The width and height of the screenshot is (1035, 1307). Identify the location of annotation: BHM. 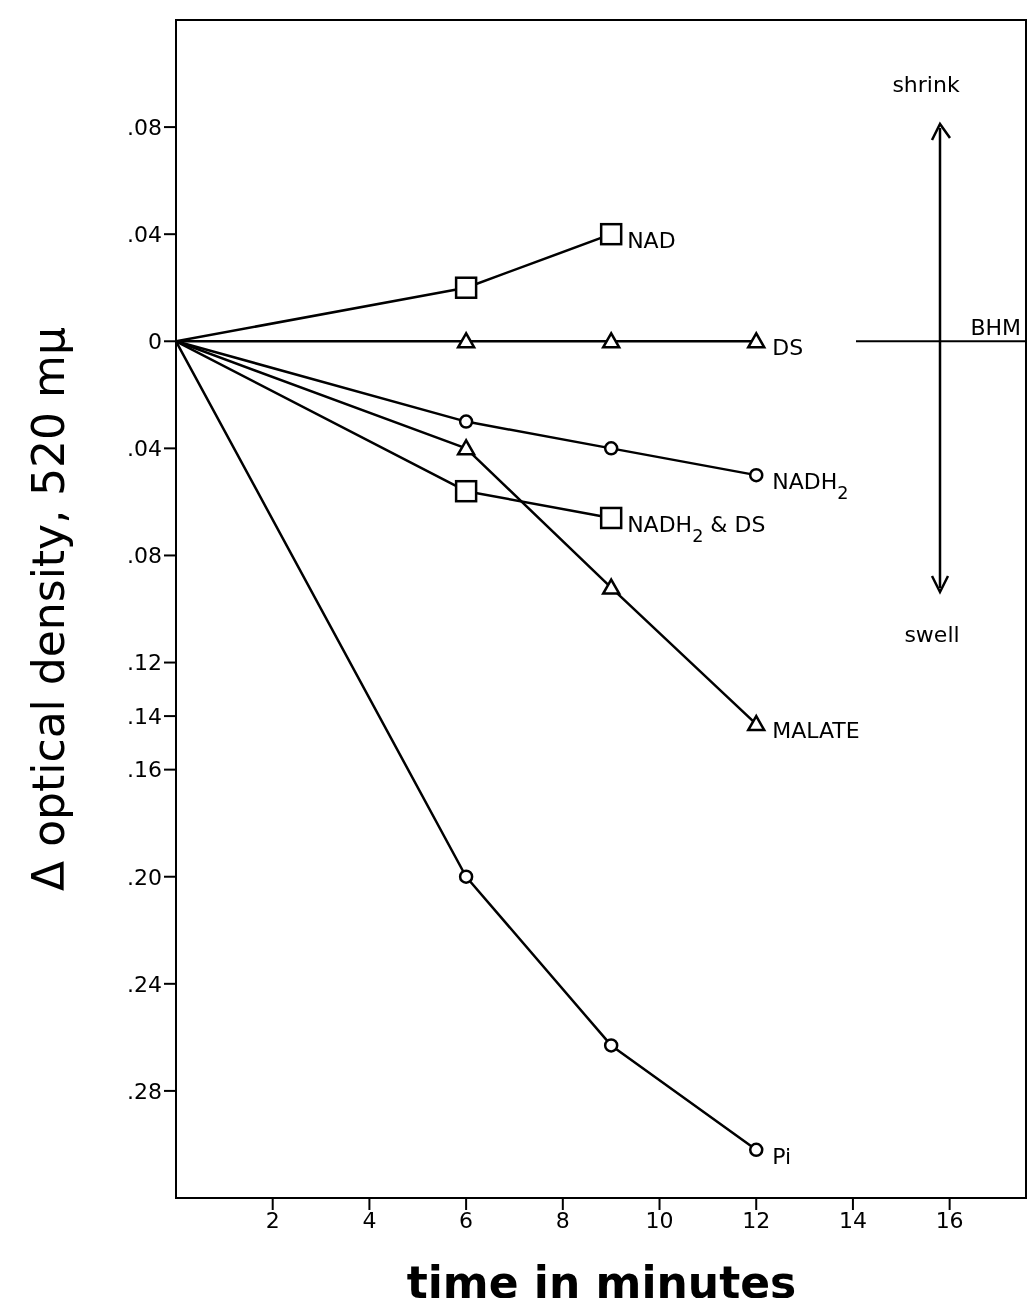
(995, 328).